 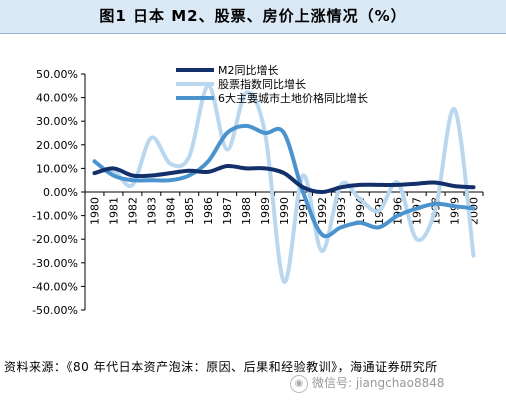 I want to click on wechat-icon: ◉, so click(x=299, y=383).